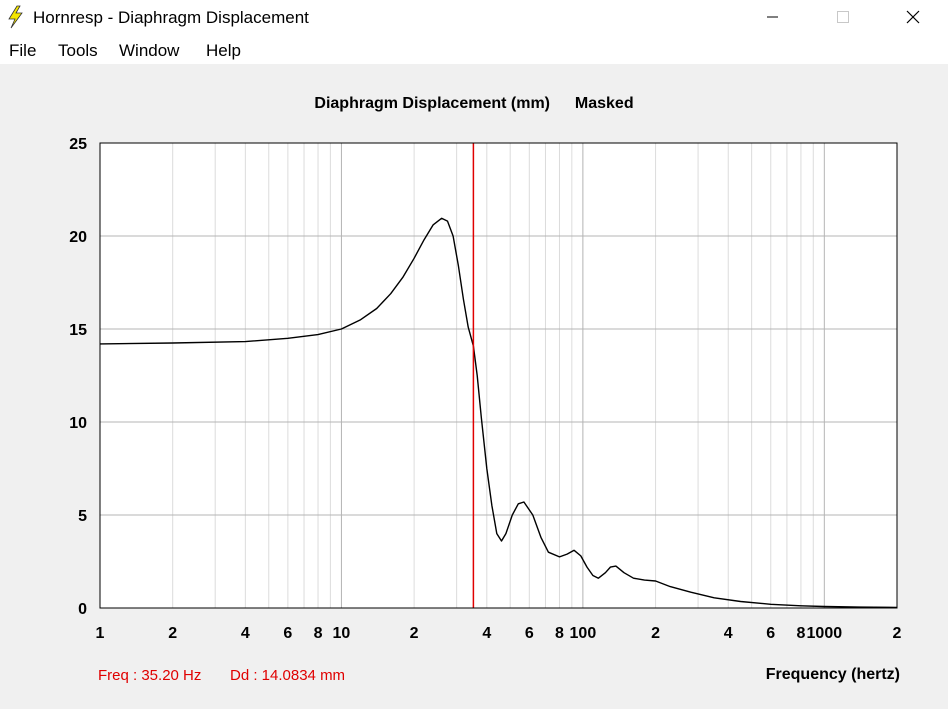 This screenshot has width=948, height=709. I want to click on maximize-icon, so click(843, 17).